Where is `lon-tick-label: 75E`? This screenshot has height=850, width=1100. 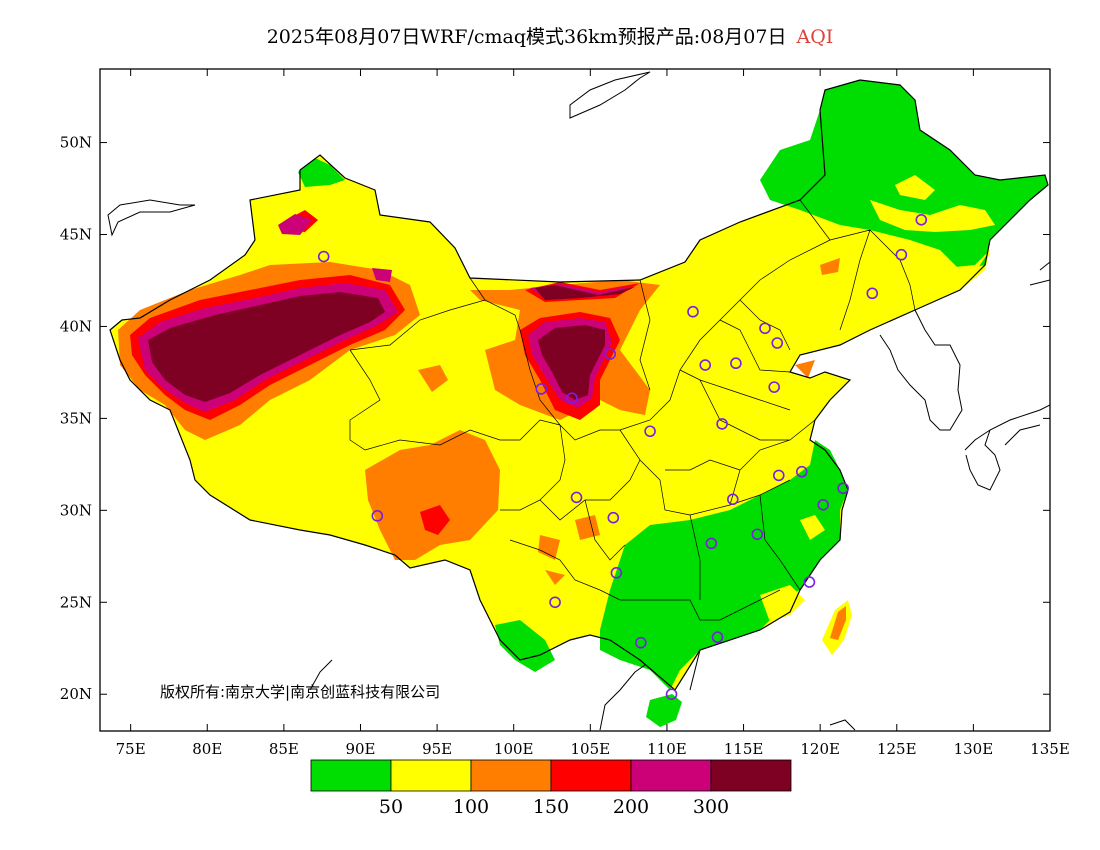 lon-tick-label: 75E is located at coordinates (131, 749).